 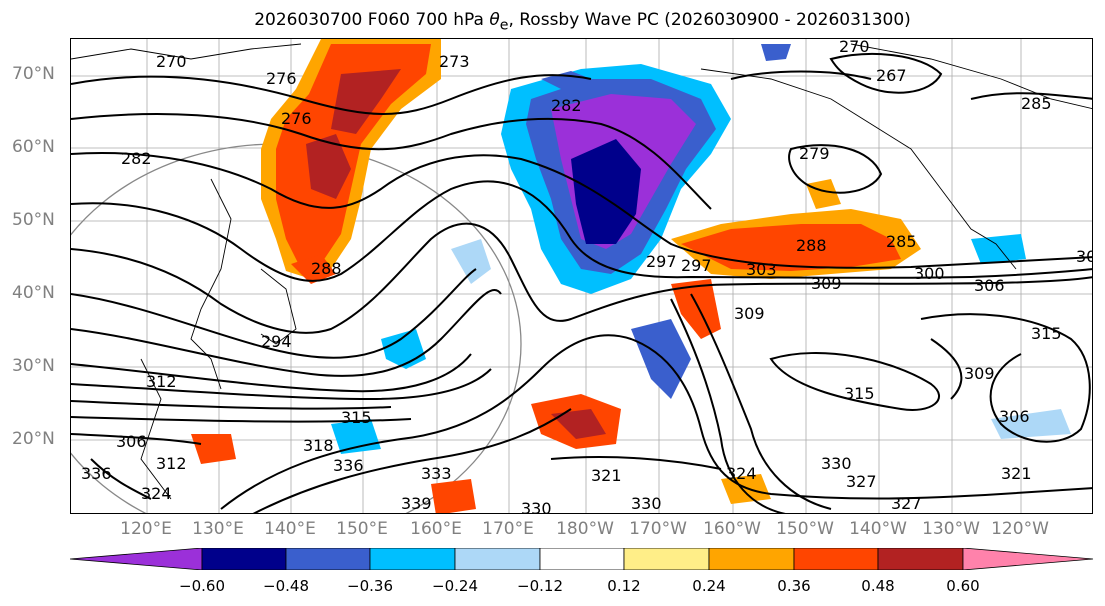 What do you see at coordinates (624, 586) in the screenshot?
I see `colorbar-tick: 0.12` at bounding box center [624, 586].